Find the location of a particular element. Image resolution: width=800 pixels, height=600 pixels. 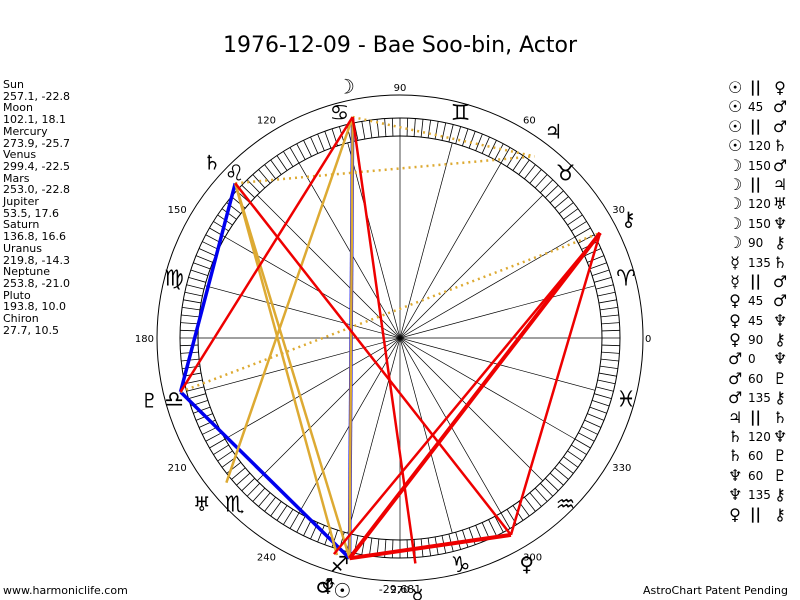

planet-coordinates: 219.8, -14.3 is located at coordinates (36, 260).